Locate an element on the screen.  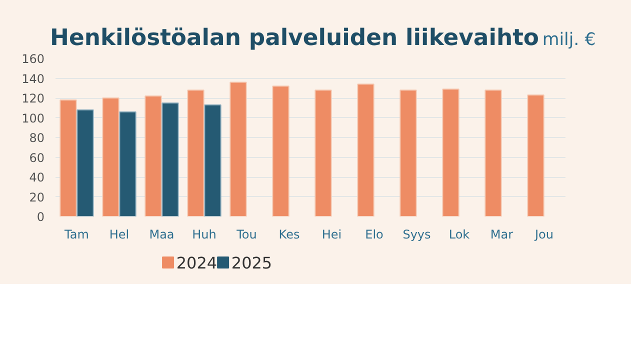
x-tick-label: Jou is located at coordinates (544, 235).